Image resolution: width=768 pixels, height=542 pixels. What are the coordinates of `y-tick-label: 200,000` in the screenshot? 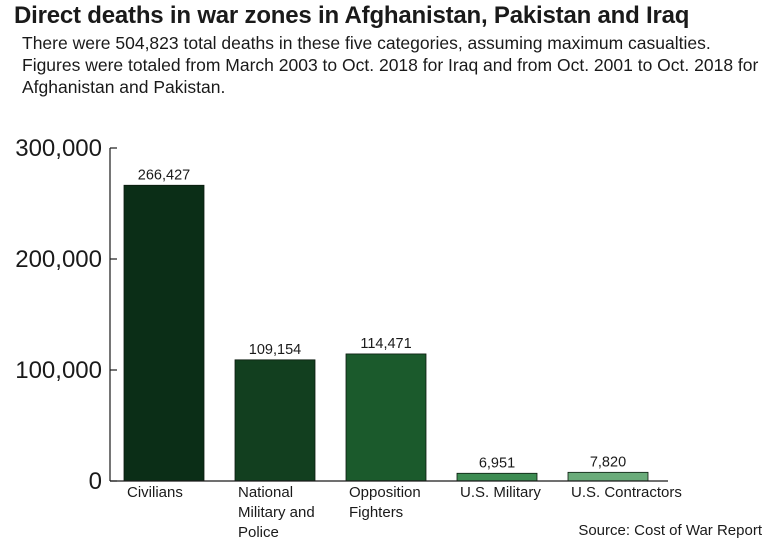 It's located at (58, 259).